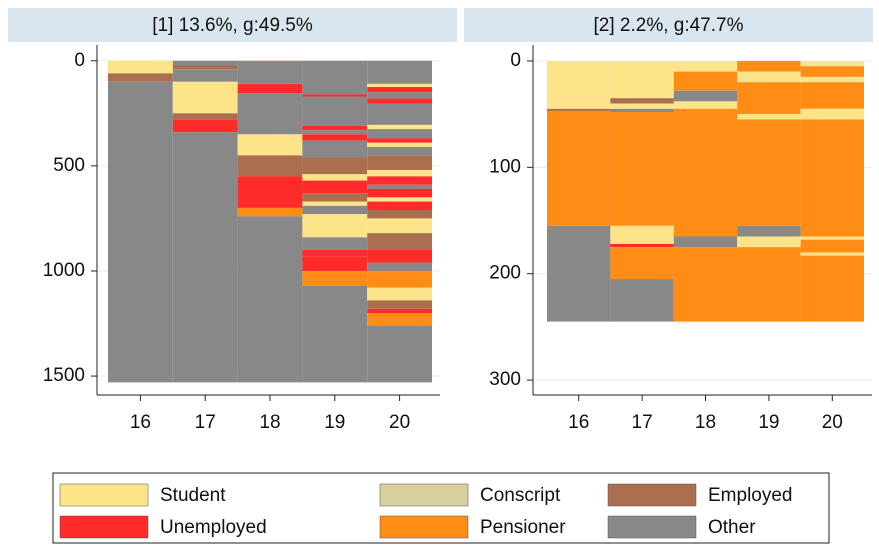 This screenshot has width=879, height=551. I want to click on x-tick-label: 19, so click(334, 422).